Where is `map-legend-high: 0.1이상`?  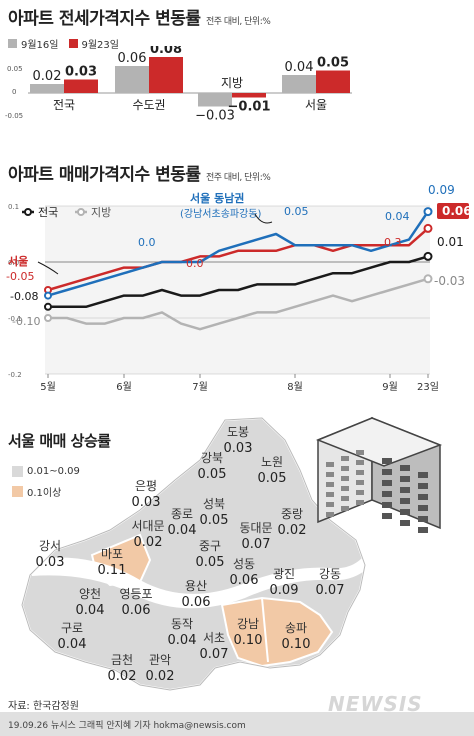 map-legend-high: 0.1이상 is located at coordinates (36, 491).